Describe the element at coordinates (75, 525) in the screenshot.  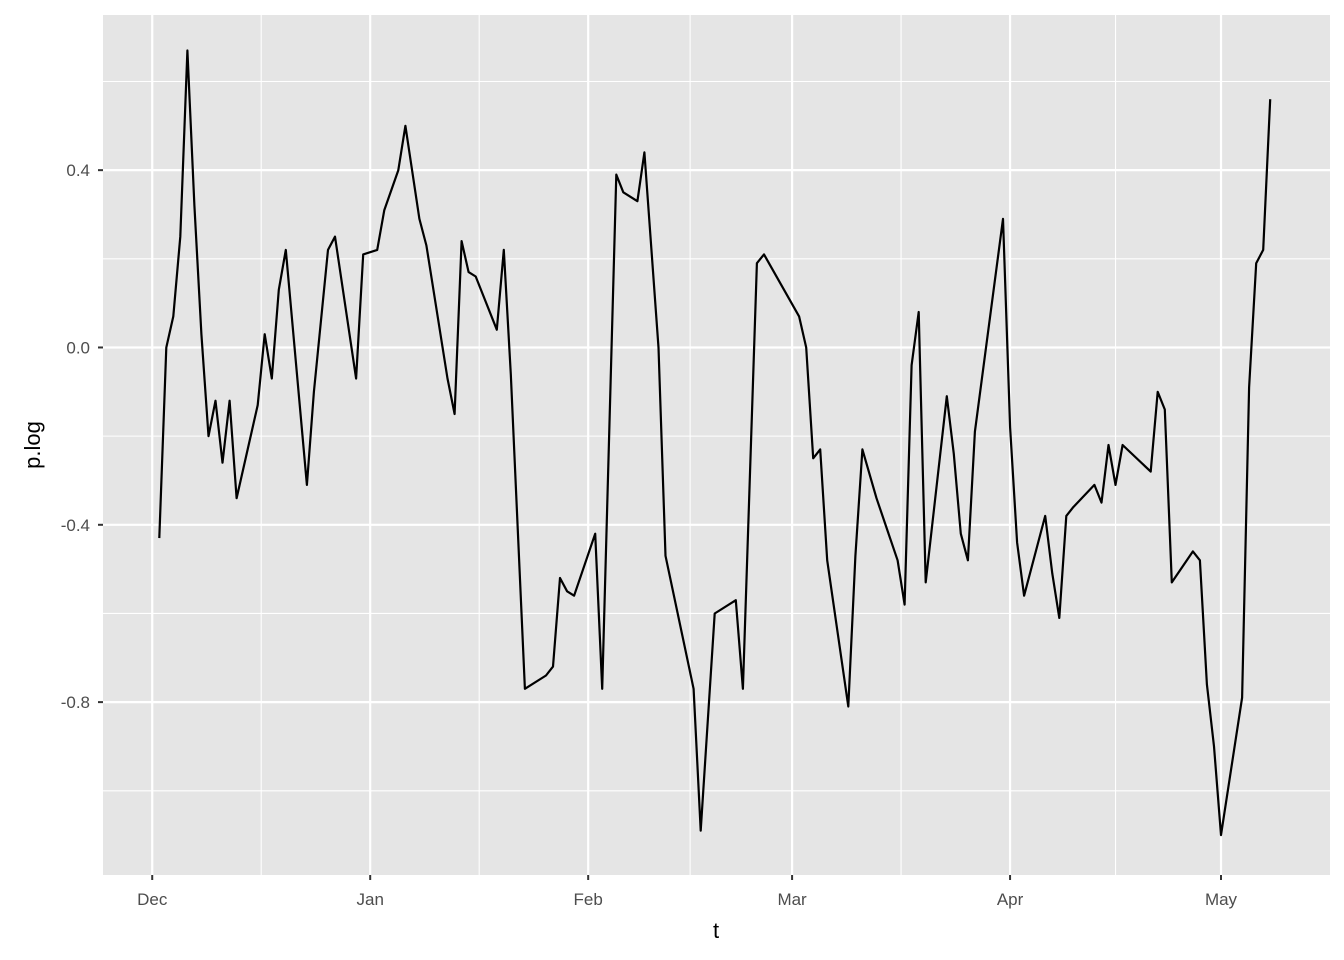
I see `y-tick-label: -0.4` at that location.